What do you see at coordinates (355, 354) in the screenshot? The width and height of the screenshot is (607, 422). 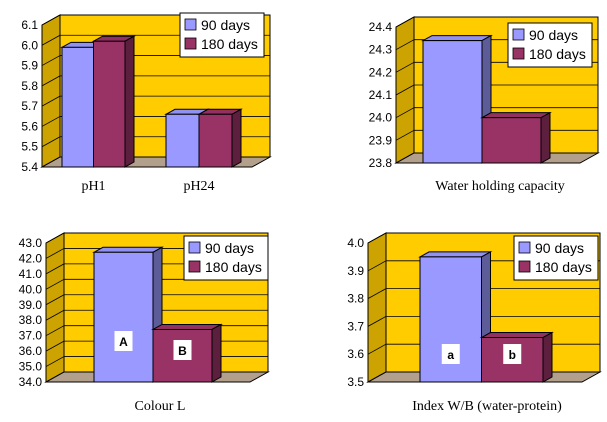 I see `y-tick-label: 3.6` at bounding box center [355, 354].